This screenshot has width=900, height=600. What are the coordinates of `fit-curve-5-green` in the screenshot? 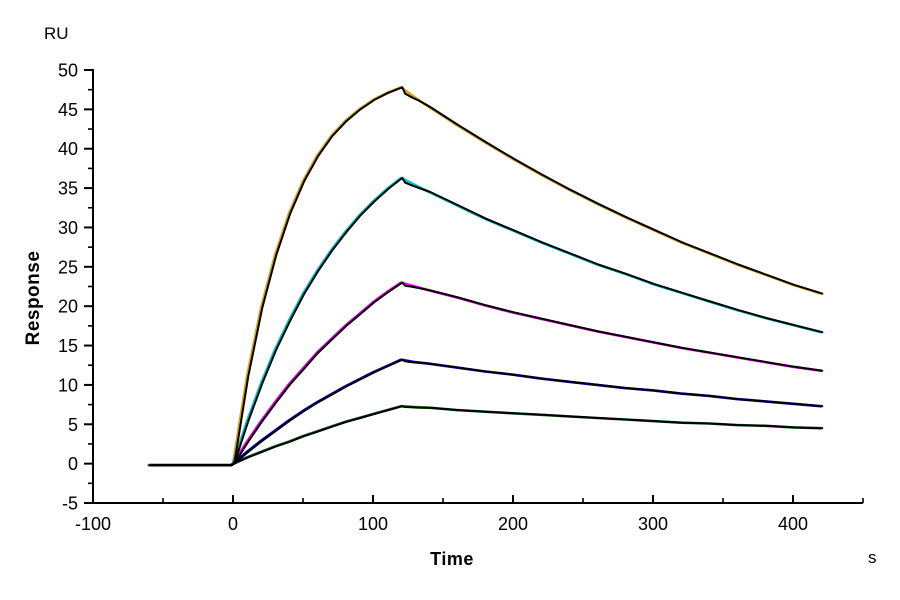 It's located at (486, 436).